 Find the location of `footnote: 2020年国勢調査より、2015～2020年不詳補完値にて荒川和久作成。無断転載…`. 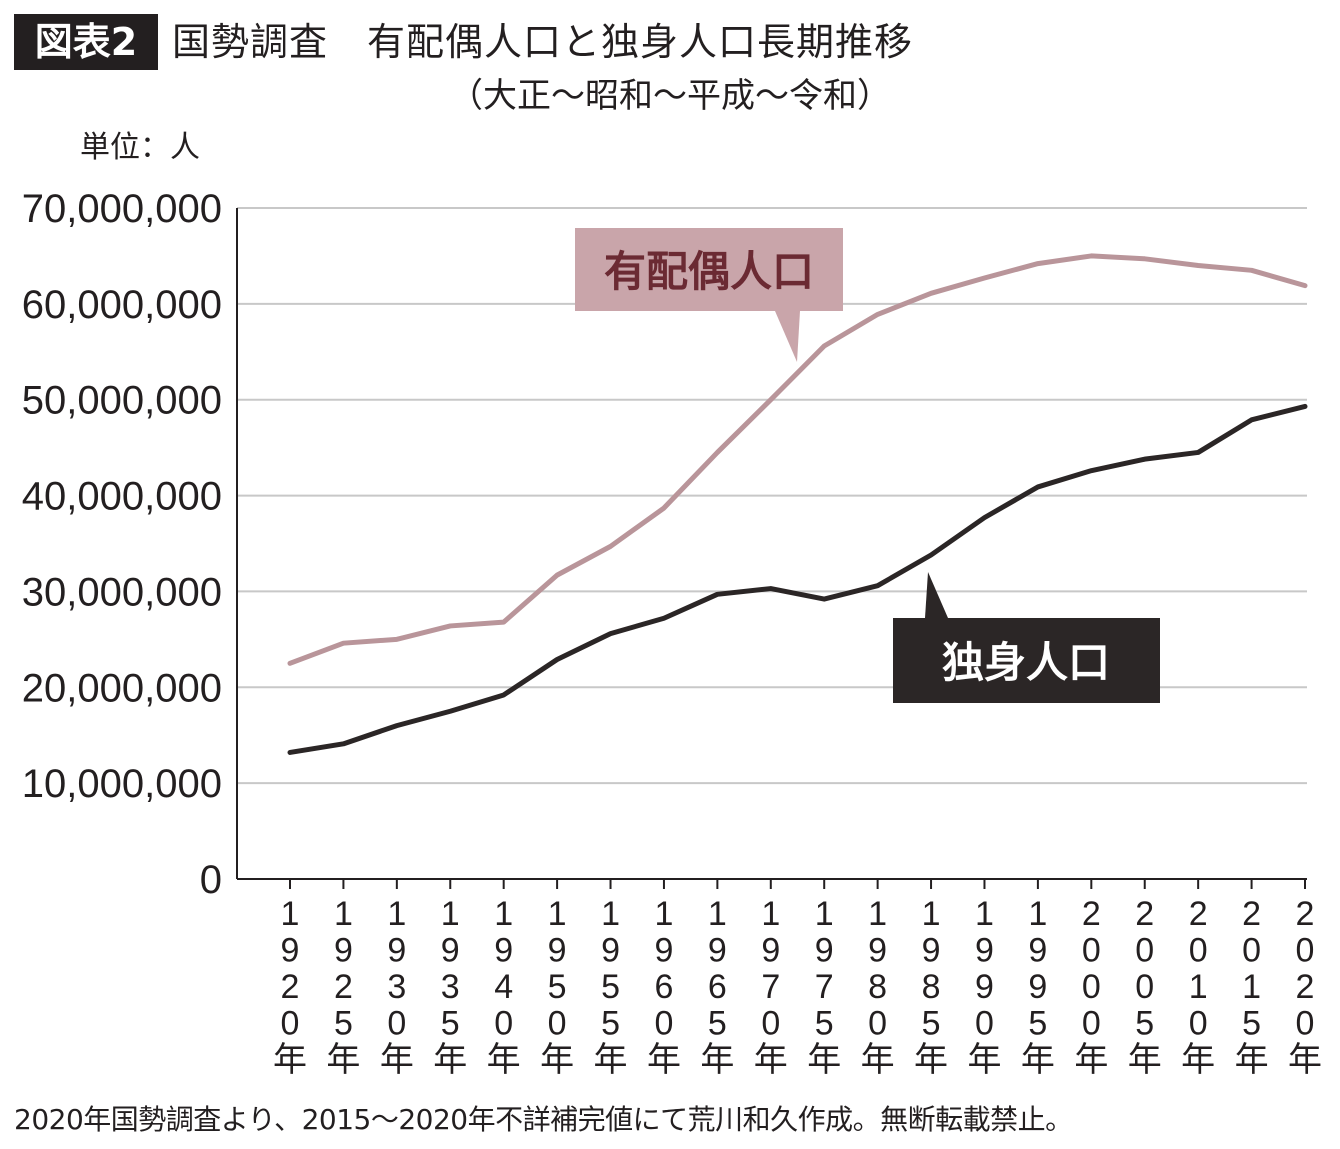

footnote: 2020年国勢調査より、2015～2020年不詳補完値にて荒川和久作成。無断転載… is located at coordinates (543, 1119).